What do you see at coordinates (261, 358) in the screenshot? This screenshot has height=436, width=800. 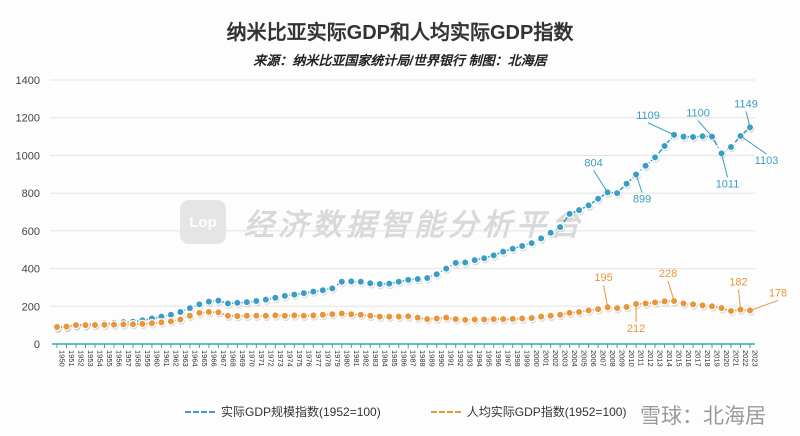 I see `x-tick-label: 1971` at bounding box center [261, 358].